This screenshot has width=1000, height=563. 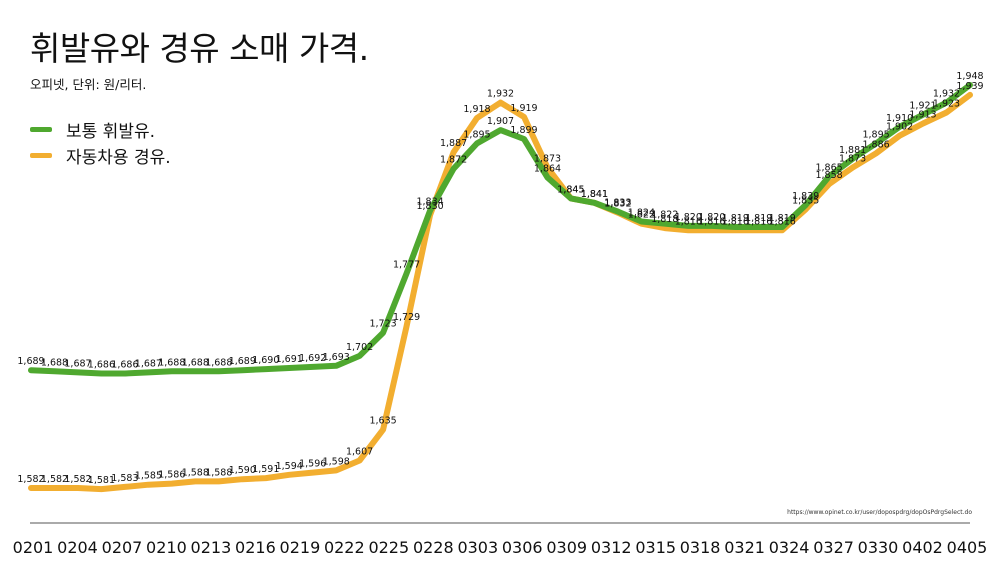 What do you see at coordinates (789, 547) in the screenshot?
I see `x-tick-label: 0324` at bounding box center [789, 547].